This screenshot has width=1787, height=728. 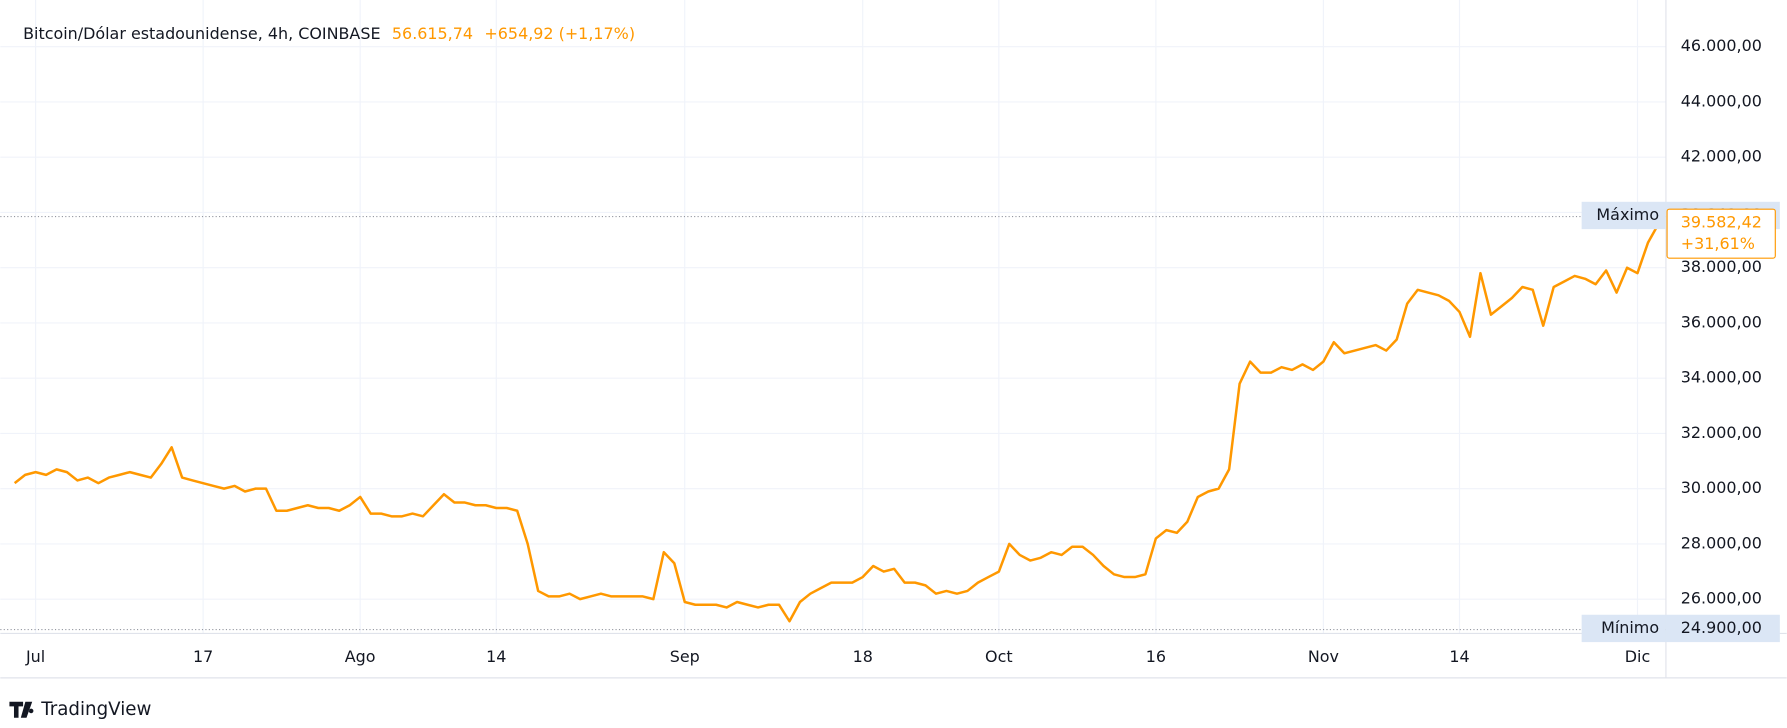 What do you see at coordinates (1721, 487) in the screenshot?
I see `y-tick-label: 30.000,00` at bounding box center [1721, 487].